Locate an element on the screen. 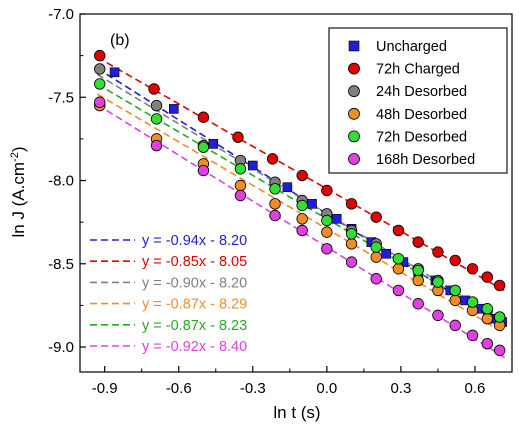  y-tick-label: -8.5 is located at coordinates (61, 264).